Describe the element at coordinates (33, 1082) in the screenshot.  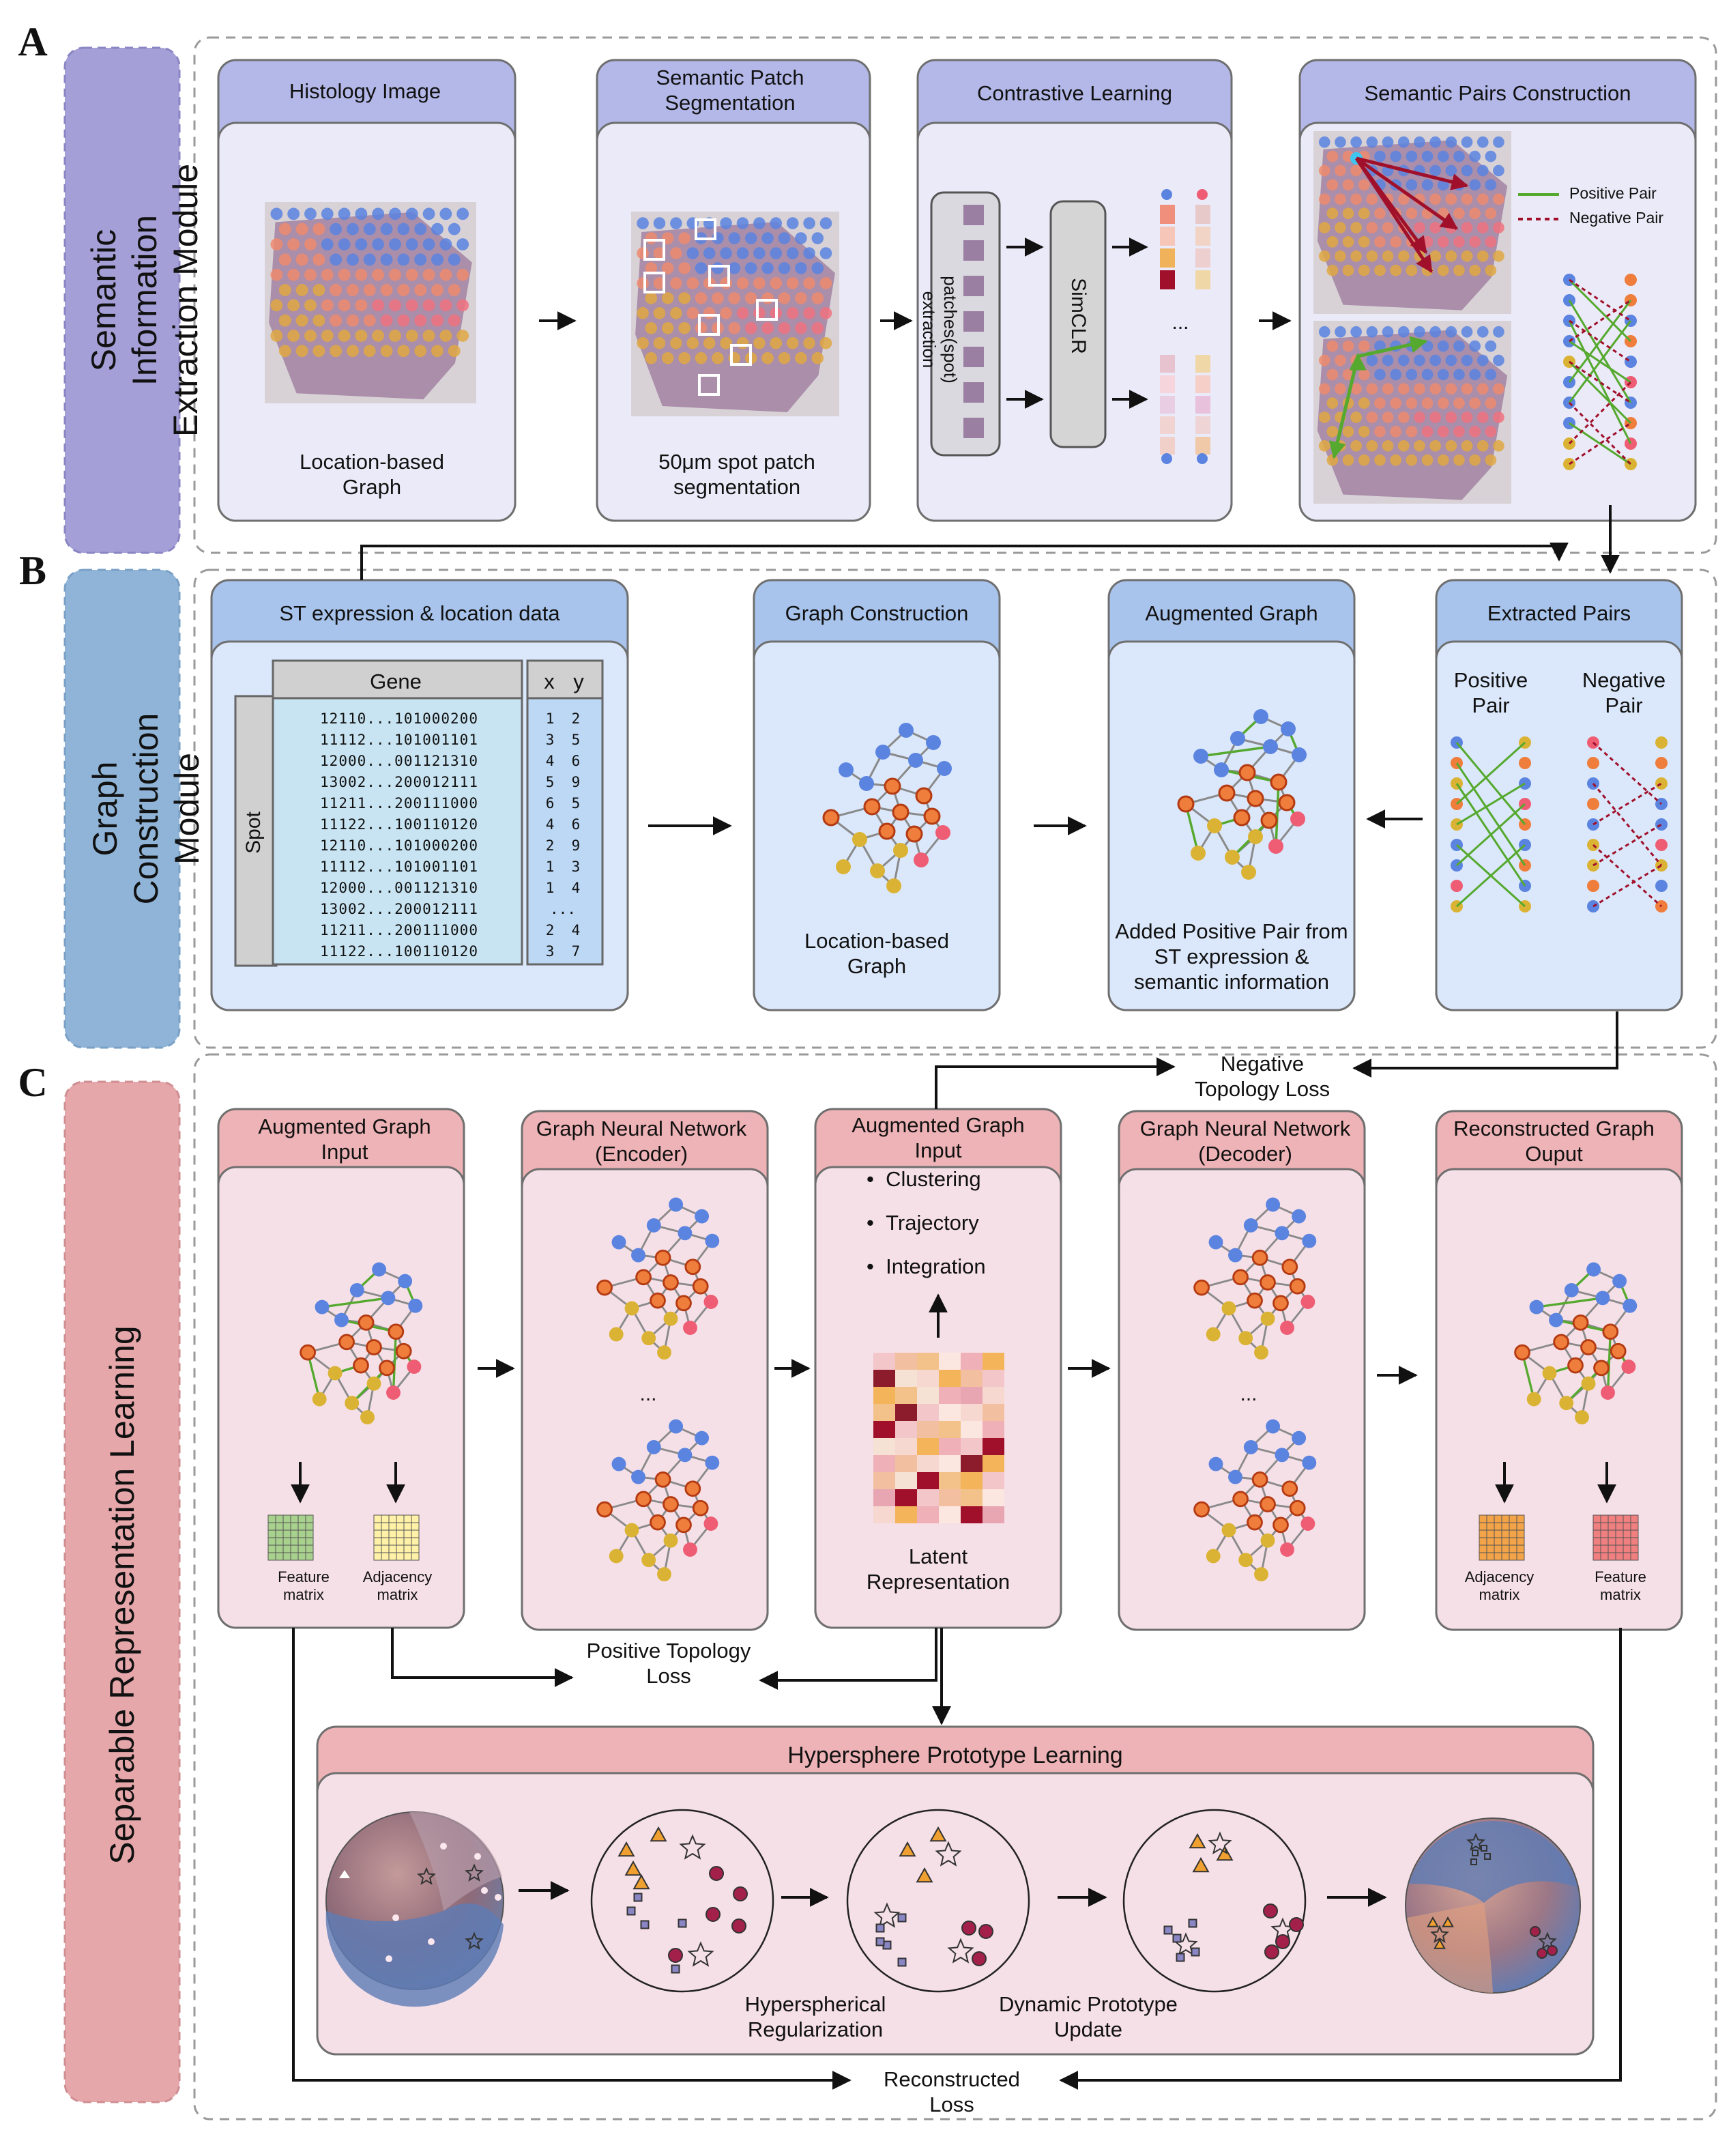
I see `panel-letter-c: C` at that location.